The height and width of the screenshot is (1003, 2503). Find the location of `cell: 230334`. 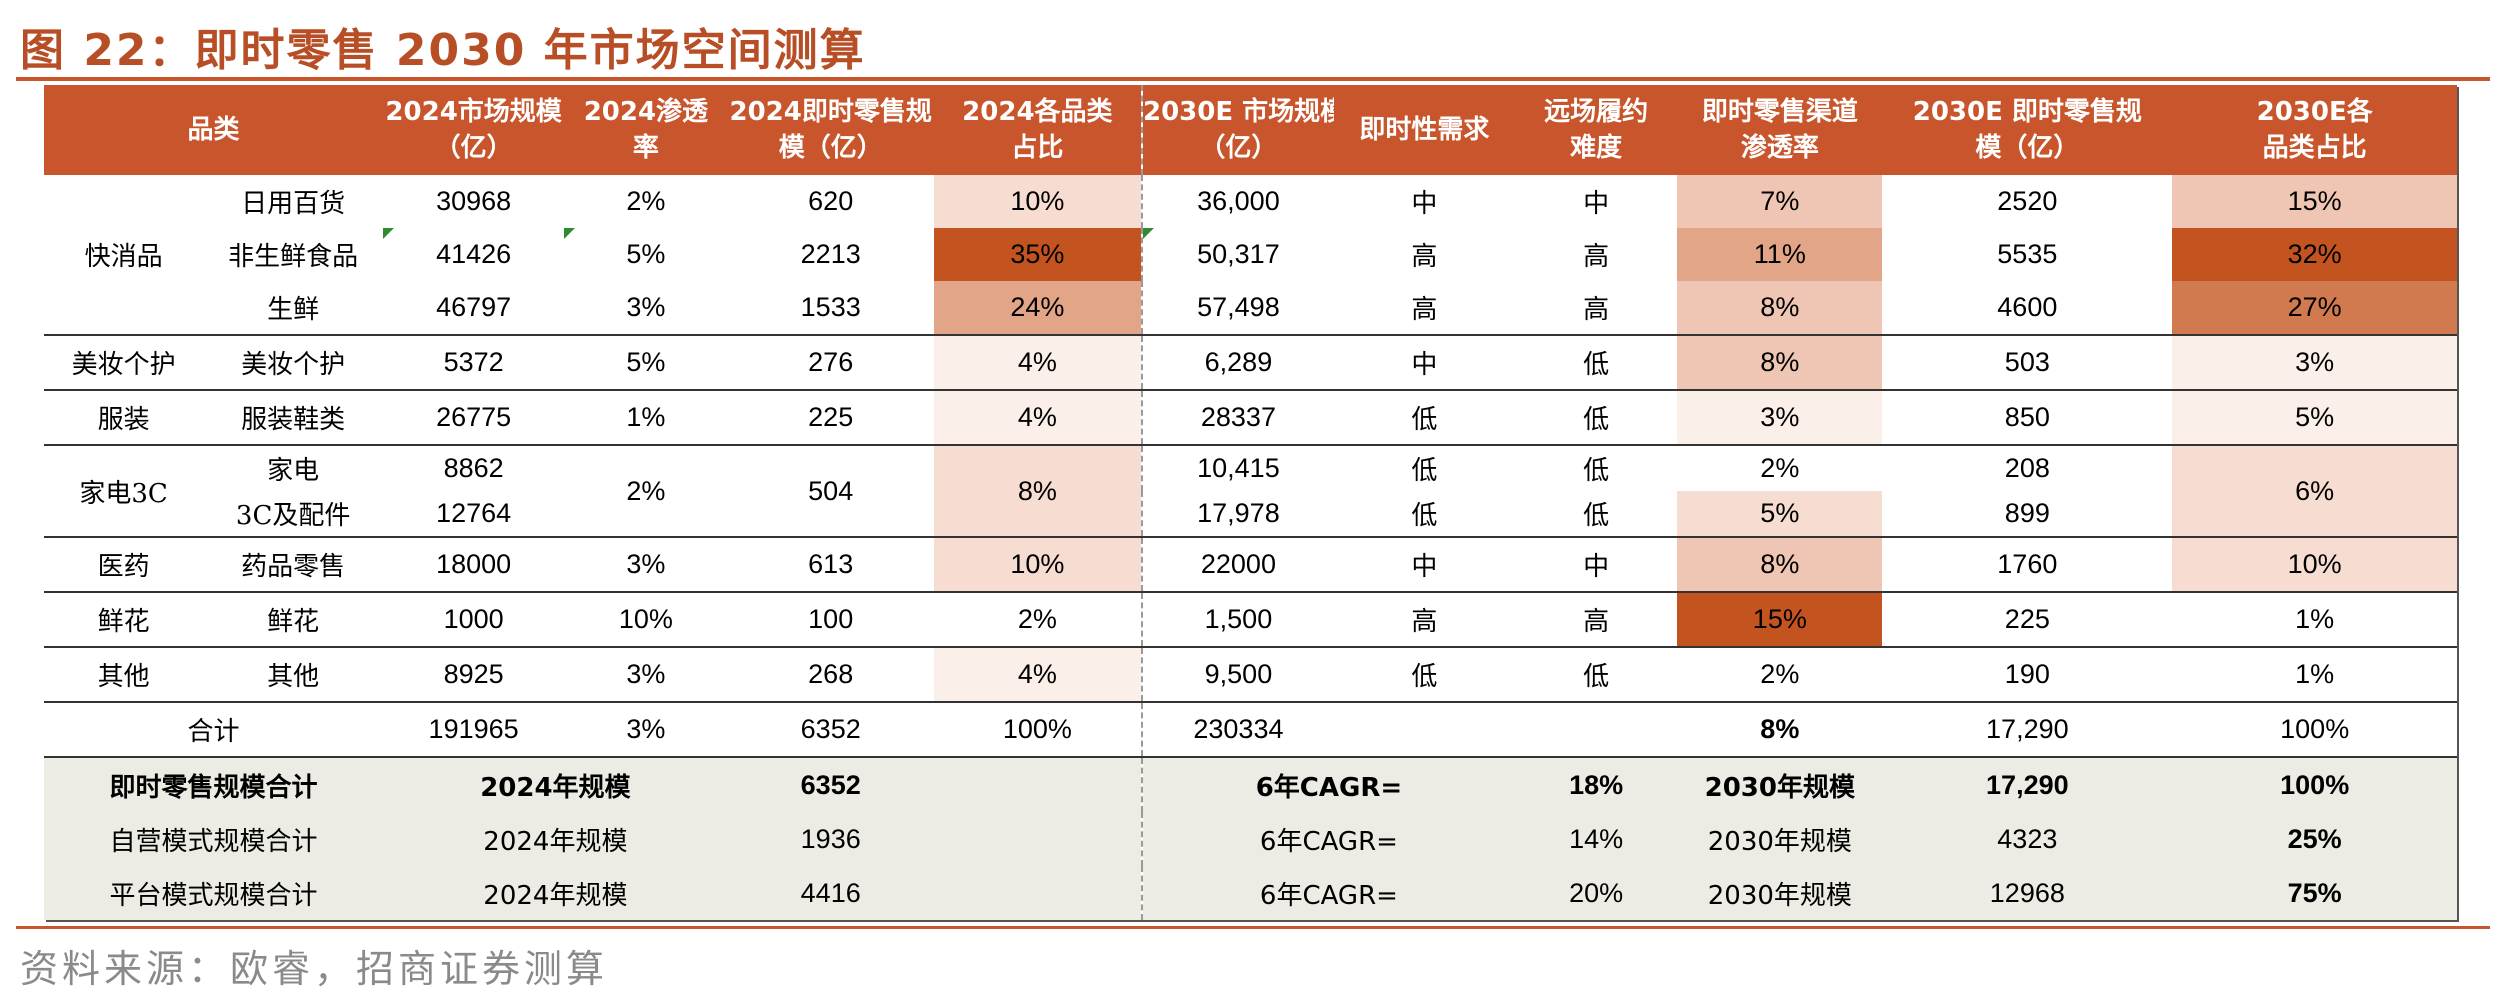

cell: 230334 is located at coordinates (1237, 729).